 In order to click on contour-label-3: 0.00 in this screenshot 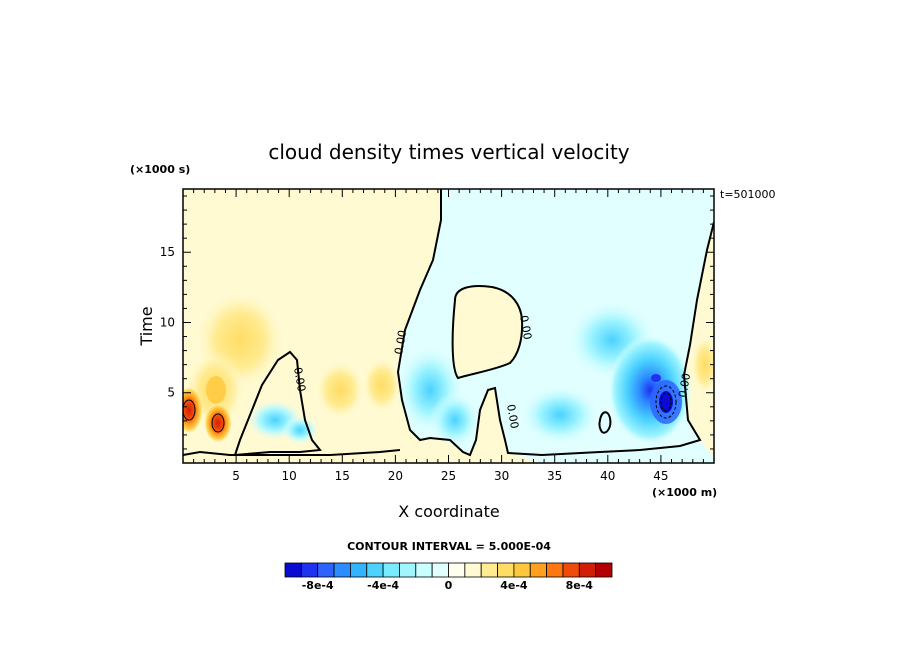, I will do `click(299, 379)`.